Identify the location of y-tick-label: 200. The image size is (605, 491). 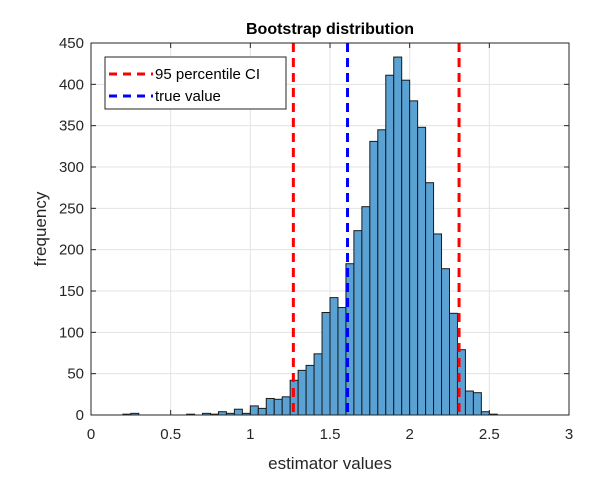
(71, 250).